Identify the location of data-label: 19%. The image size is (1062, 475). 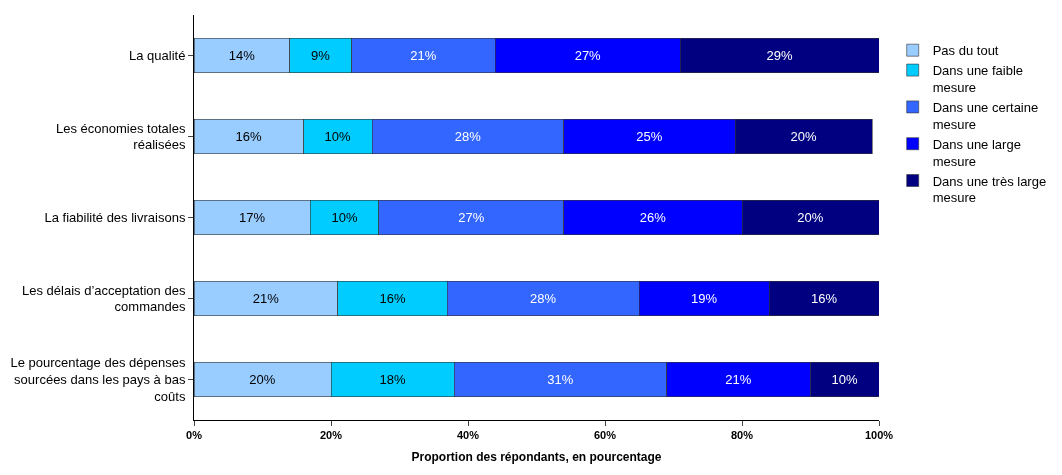
(704, 298).